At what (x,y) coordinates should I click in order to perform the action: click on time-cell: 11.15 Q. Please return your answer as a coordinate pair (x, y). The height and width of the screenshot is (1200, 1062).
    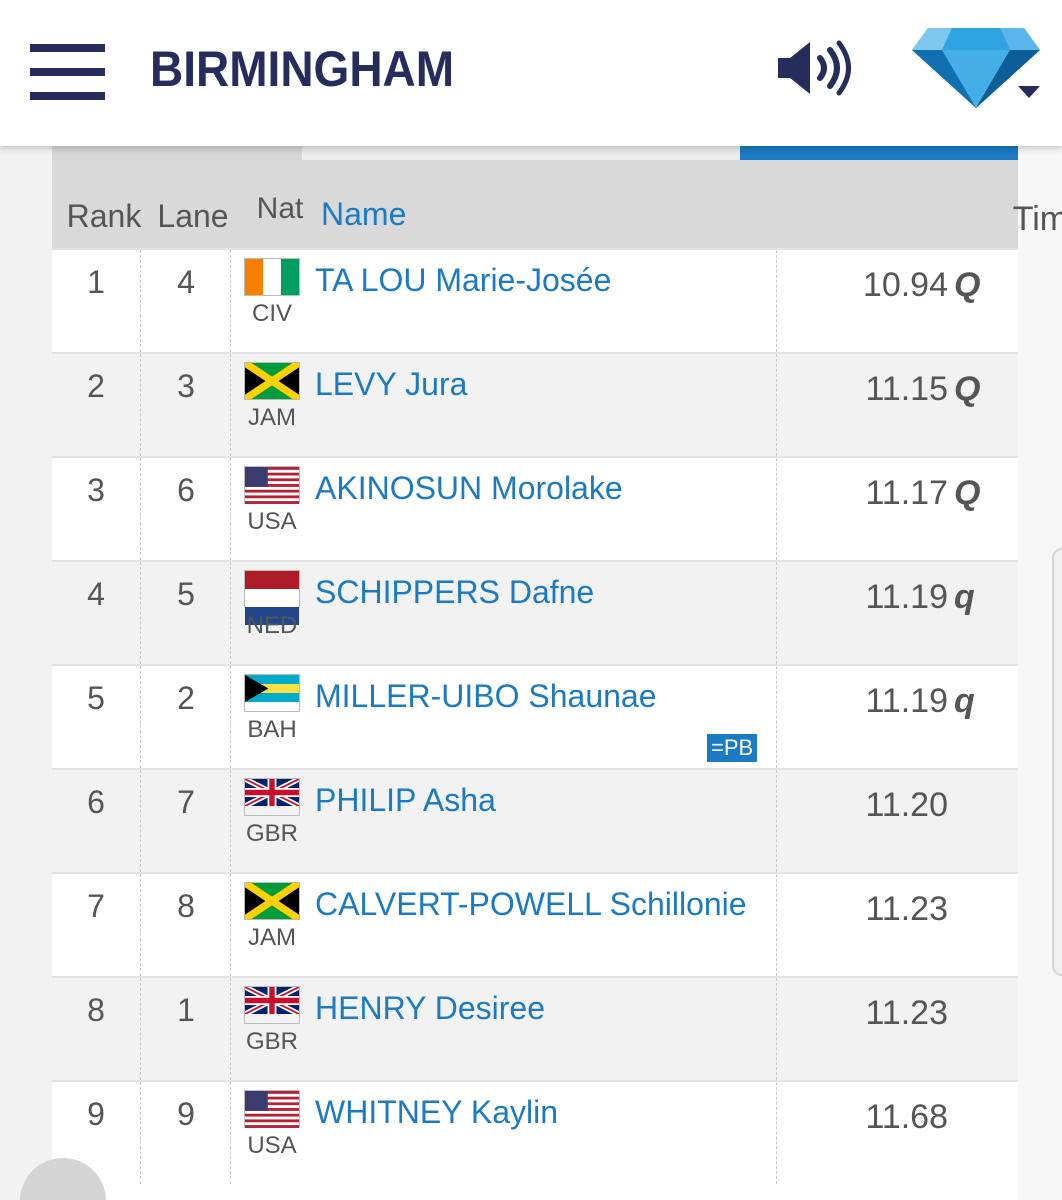
    Looking at the image, I should click on (898, 405).